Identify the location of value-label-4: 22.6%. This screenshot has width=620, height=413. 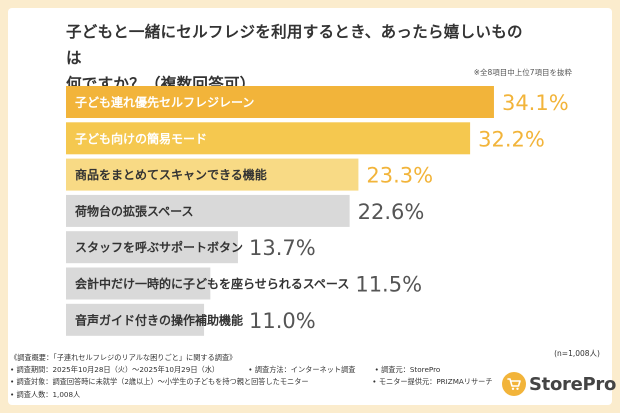
(391, 212).